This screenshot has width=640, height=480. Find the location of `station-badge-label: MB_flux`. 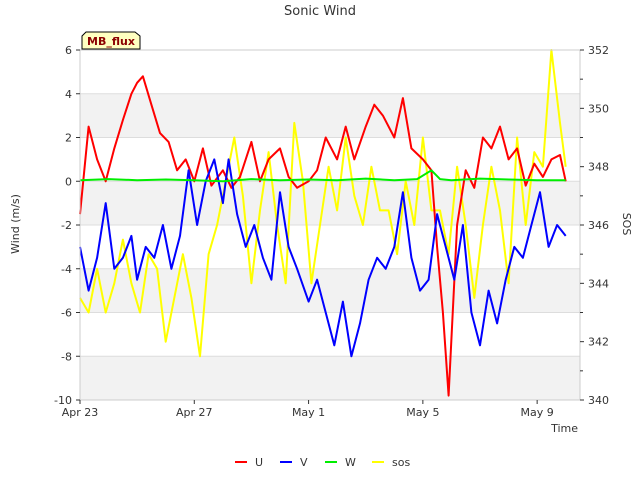

station-badge-label: MB_flux is located at coordinates (111, 41).